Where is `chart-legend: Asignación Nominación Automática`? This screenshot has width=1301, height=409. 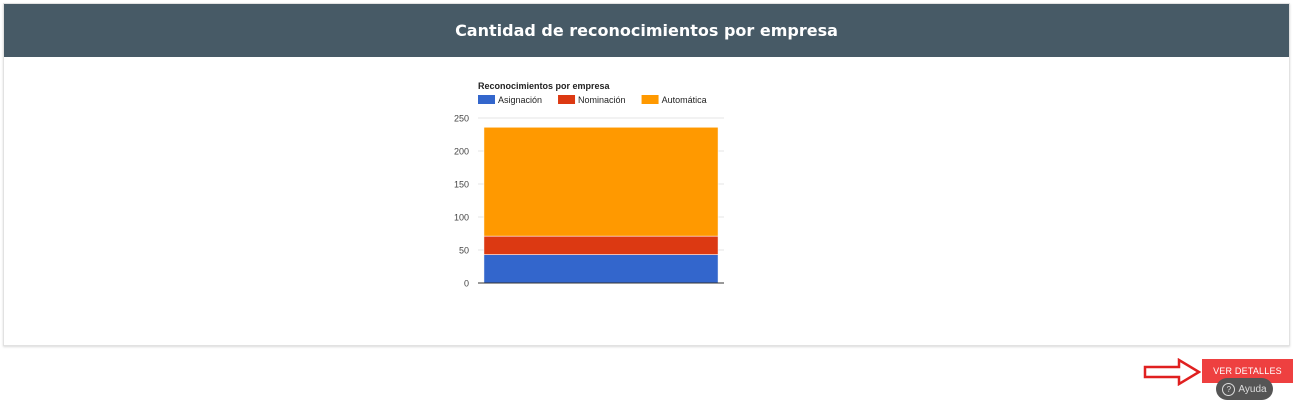
chart-legend: Asignación Nominación Automática is located at coordinates (592, 100).